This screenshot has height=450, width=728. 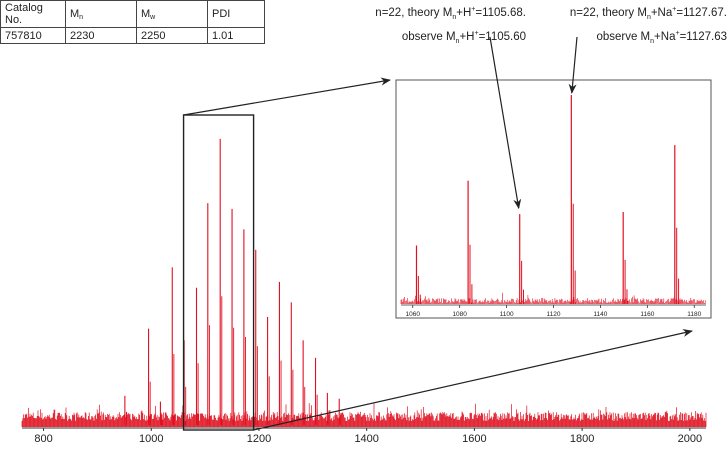 I want to click on header-mw-letter: M, so click(x=146, y=13).